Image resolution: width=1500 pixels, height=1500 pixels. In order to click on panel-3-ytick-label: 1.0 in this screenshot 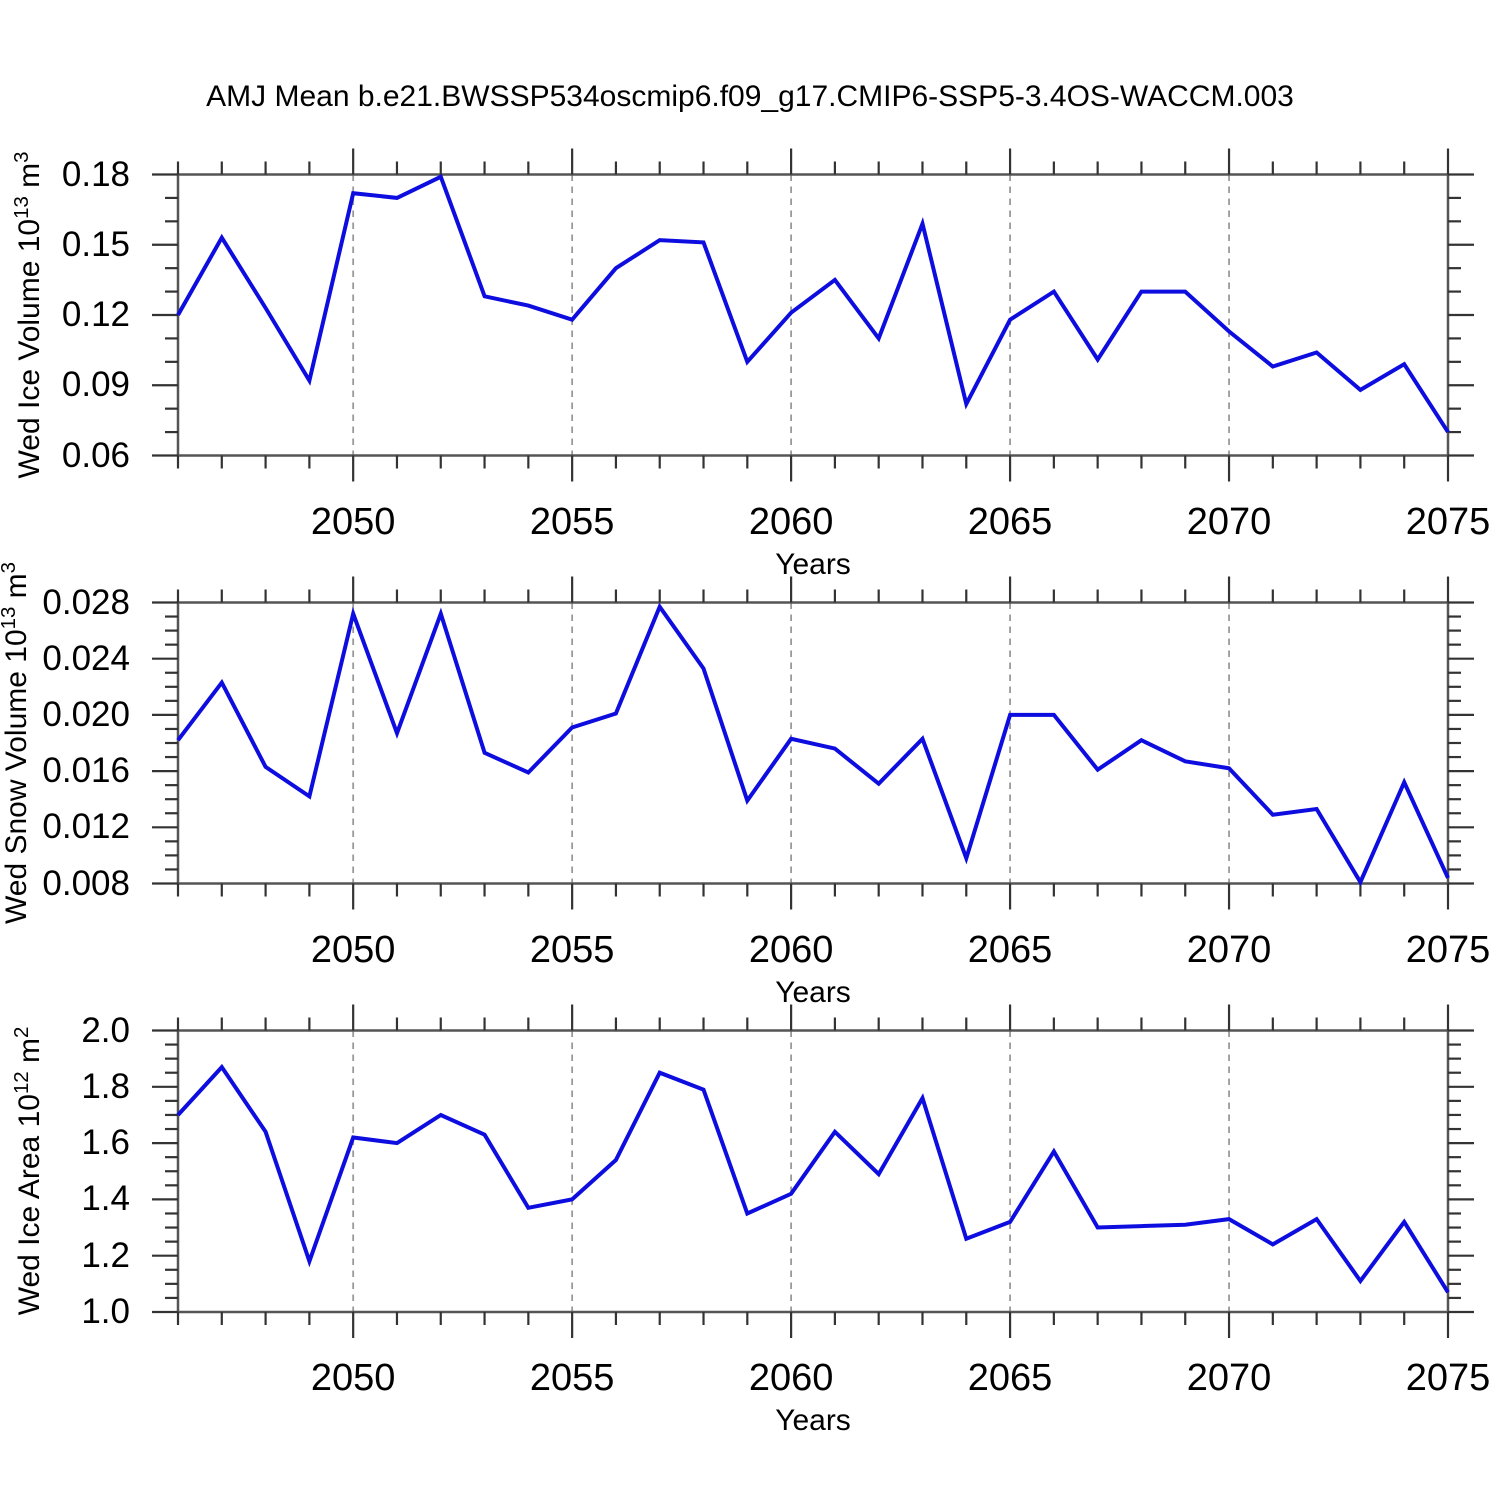, I will do `click(105, 1311)`.